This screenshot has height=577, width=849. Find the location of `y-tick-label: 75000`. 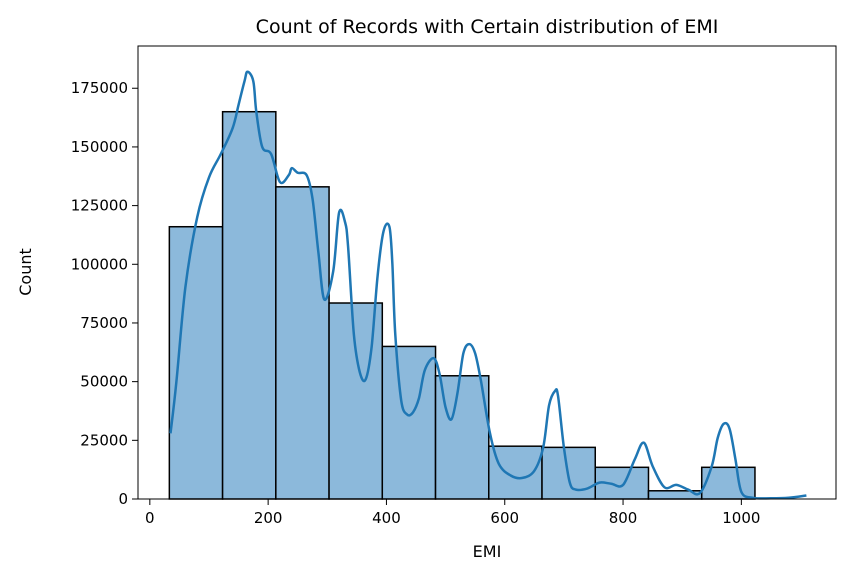

y-tick-label: 75000 is located at coordinates (104, 323).